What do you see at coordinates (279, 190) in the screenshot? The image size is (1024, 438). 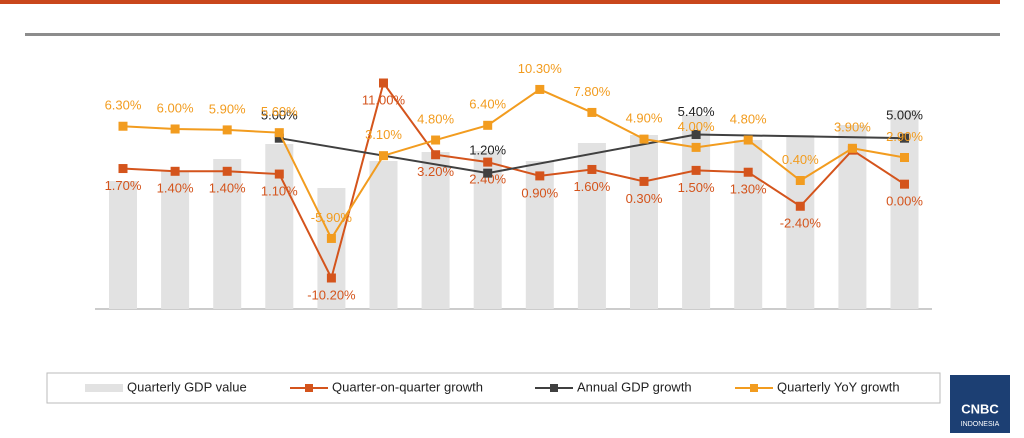 I see `data-label: 1.10%` at bounding box center [279, 190].